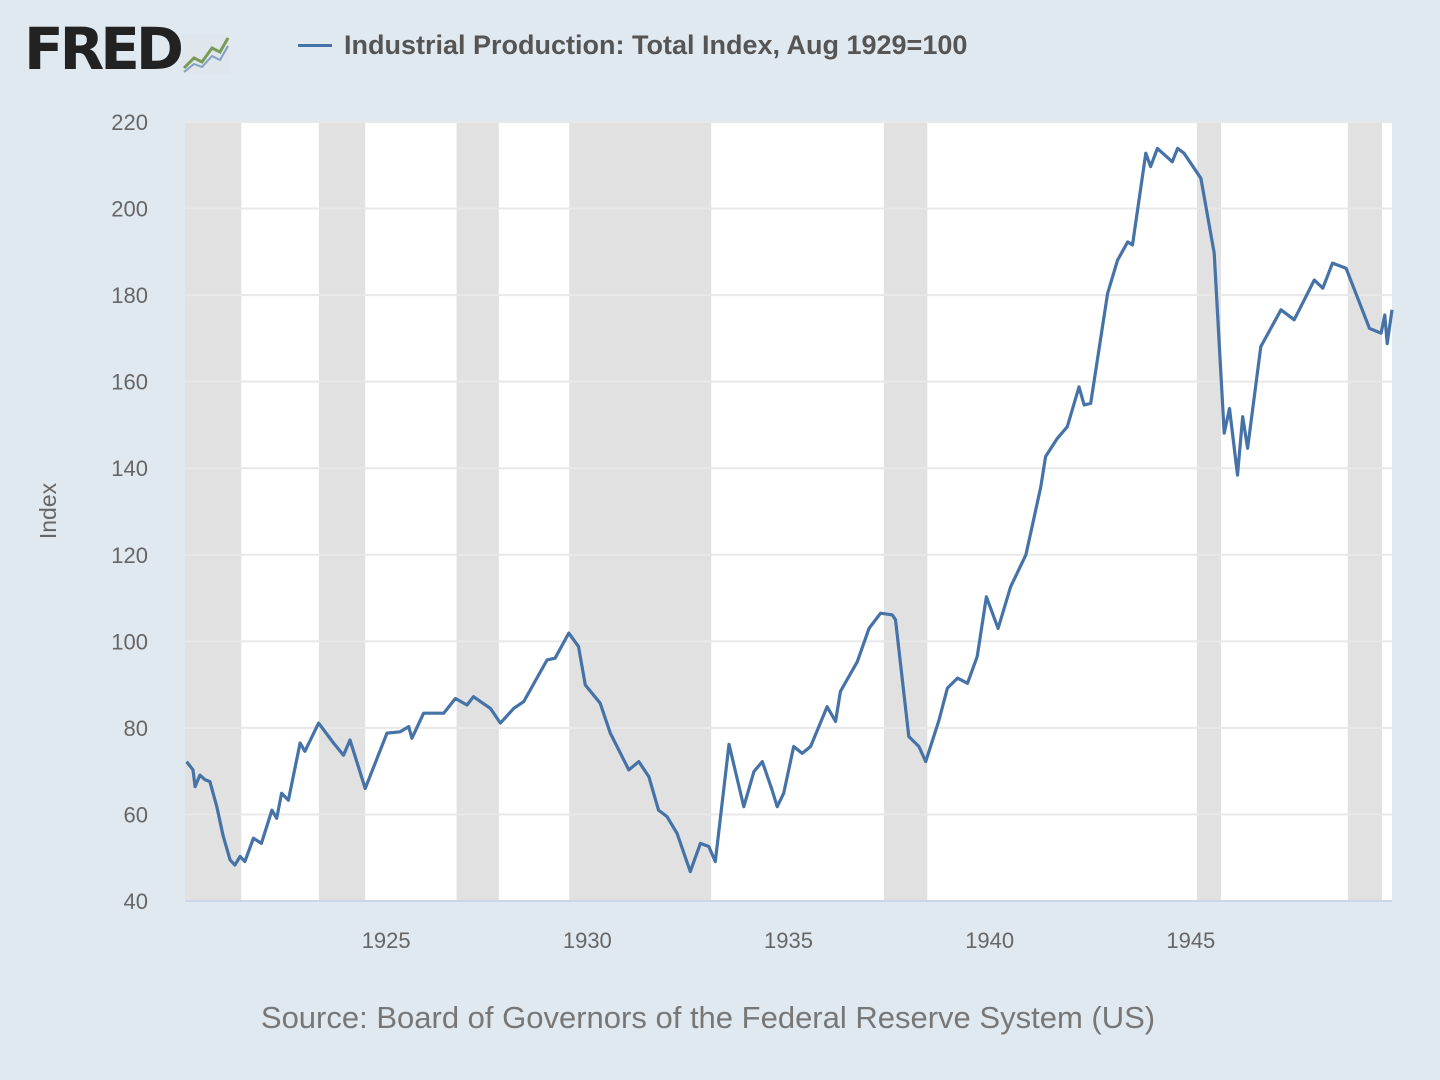 The width and height of the screenshot is (1440, 1080). Describe the element at coordinates (989, 940) in the screenshot. I see `x-tick-label: 1940` at that location.